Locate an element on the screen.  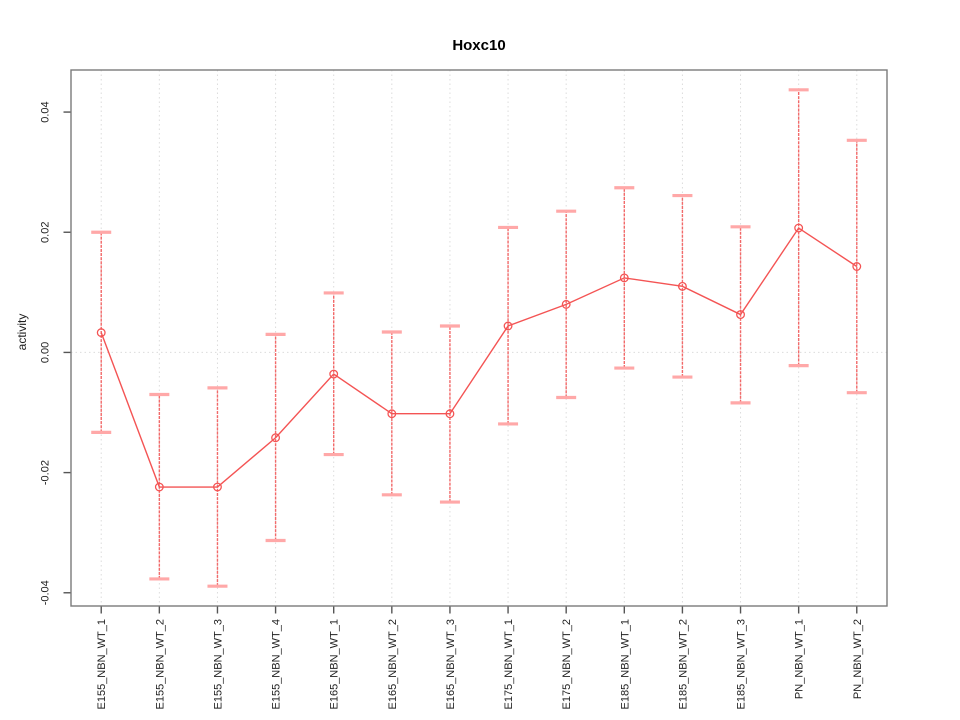
x-tick-label: E185_NBN_WT_1 is located at coordinates (625, 664).